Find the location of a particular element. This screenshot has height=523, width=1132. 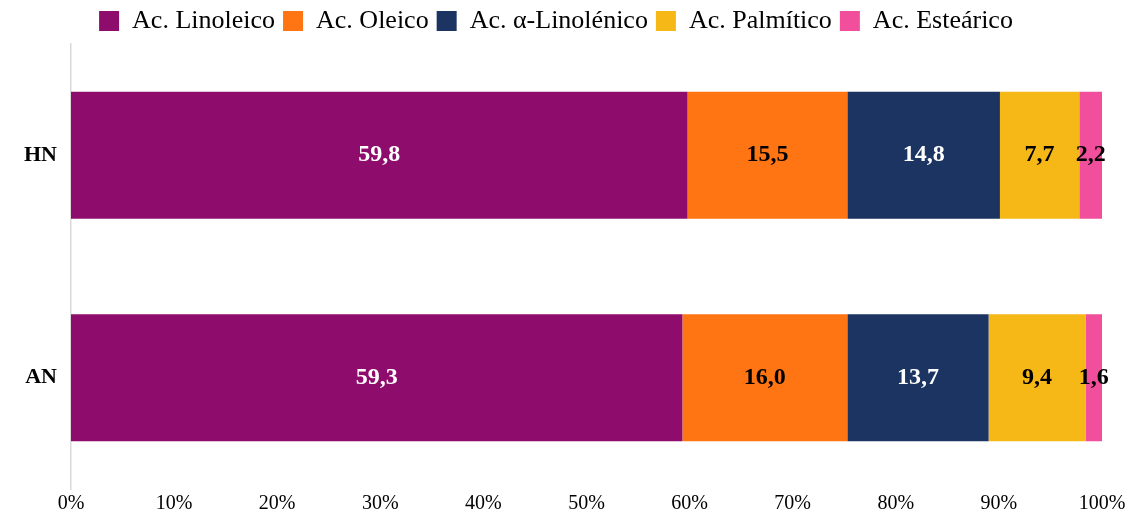

data-label: 13,7 is located at coordinates (917, 375).